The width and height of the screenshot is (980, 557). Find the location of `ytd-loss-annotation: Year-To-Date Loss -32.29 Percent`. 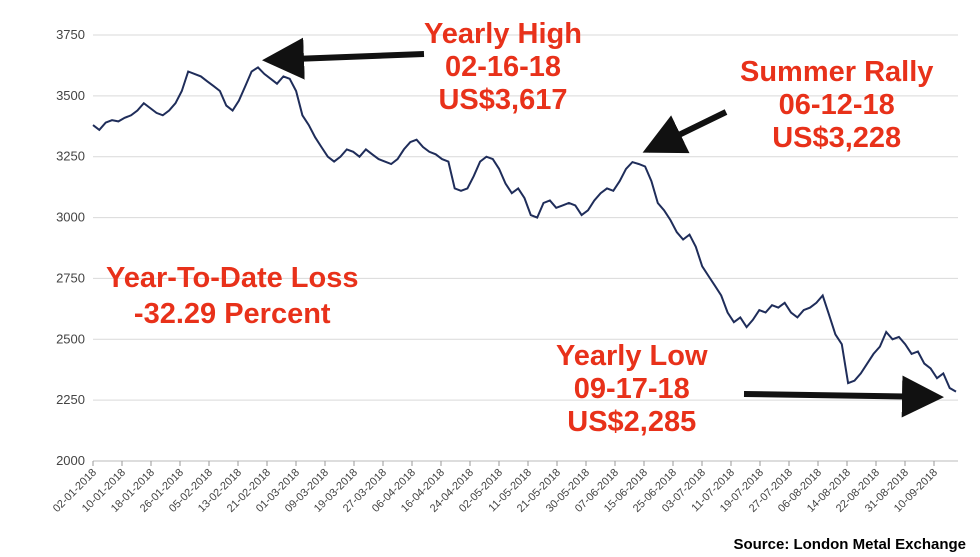

ytd-loss-annotation: Year-To-Date Loss -32.29 Percent is located at coordinates (232, 296).